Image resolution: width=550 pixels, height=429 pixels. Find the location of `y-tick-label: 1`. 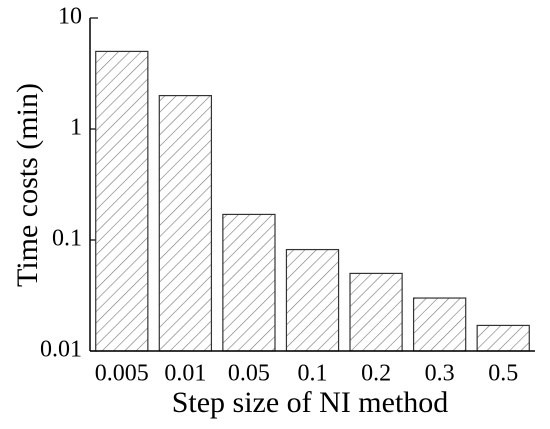

y-tick-label: 1 is located at coordinates (76, 128).